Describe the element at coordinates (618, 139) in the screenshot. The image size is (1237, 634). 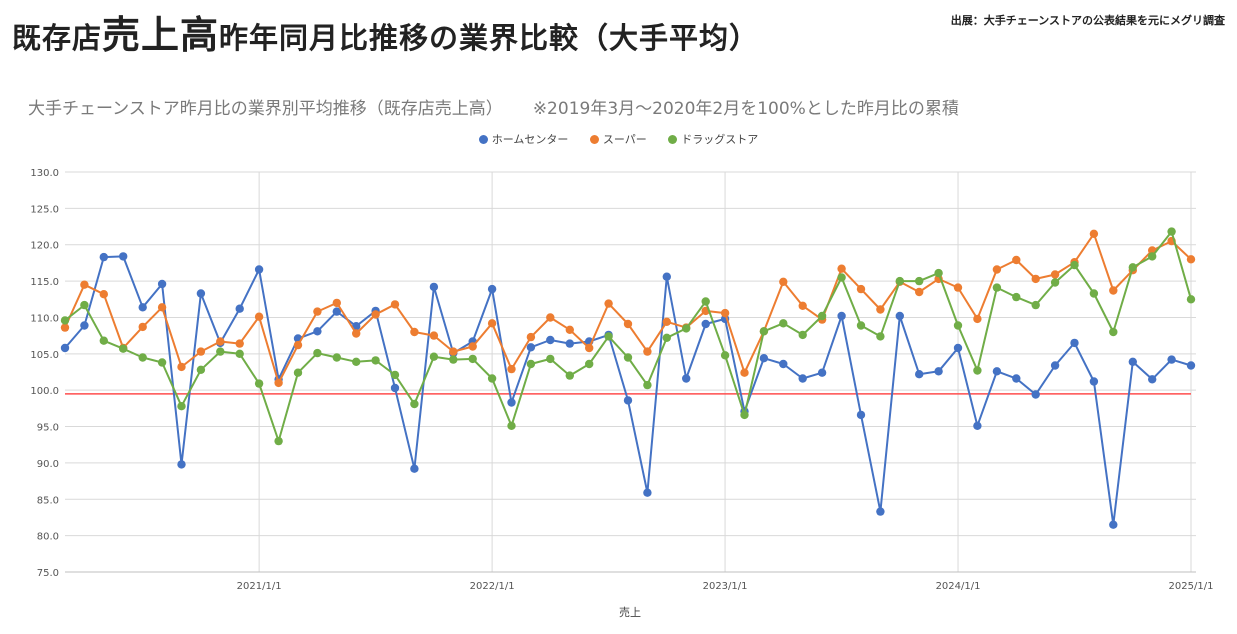
I see `chart-legend: ホームセンター スーパー ドラッグストア` at that location.